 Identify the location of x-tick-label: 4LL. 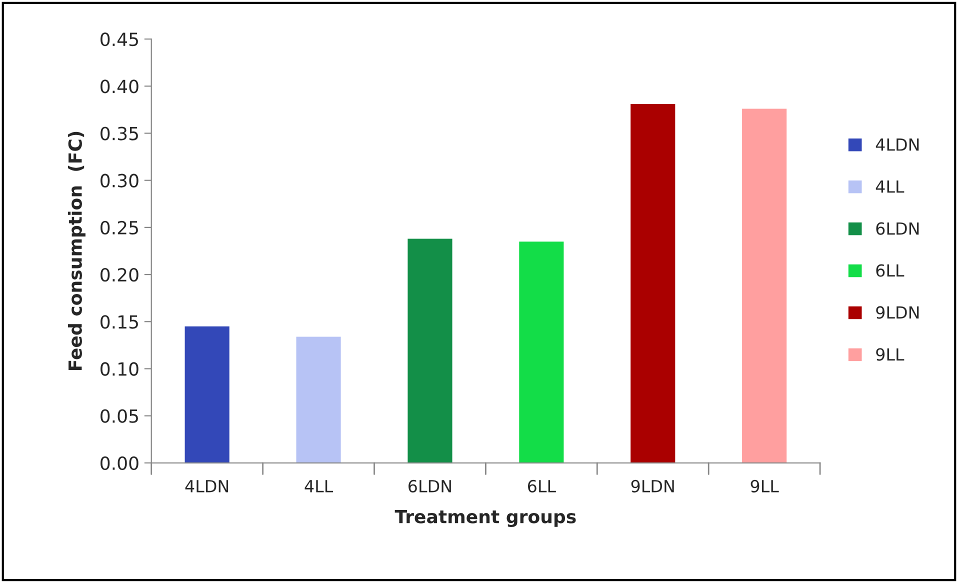
(319, 486).